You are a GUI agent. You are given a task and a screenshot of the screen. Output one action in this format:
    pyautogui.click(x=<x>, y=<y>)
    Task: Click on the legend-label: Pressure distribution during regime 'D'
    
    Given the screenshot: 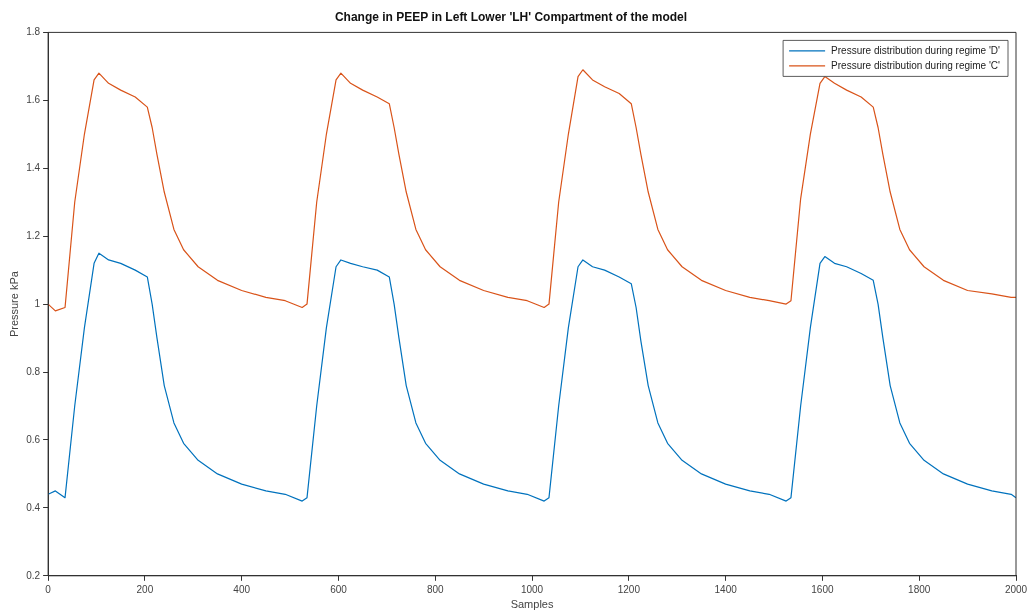 What is the action you would take?
    pyautogui.click(x=916, y=50)
    